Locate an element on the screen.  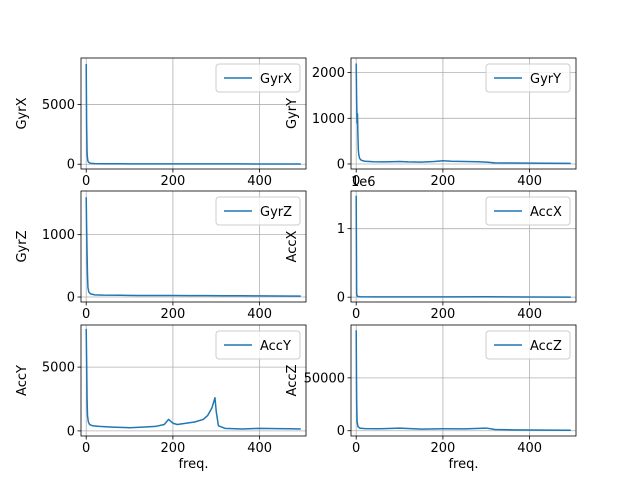
legend: AccY is located at coordinates (258, 345).